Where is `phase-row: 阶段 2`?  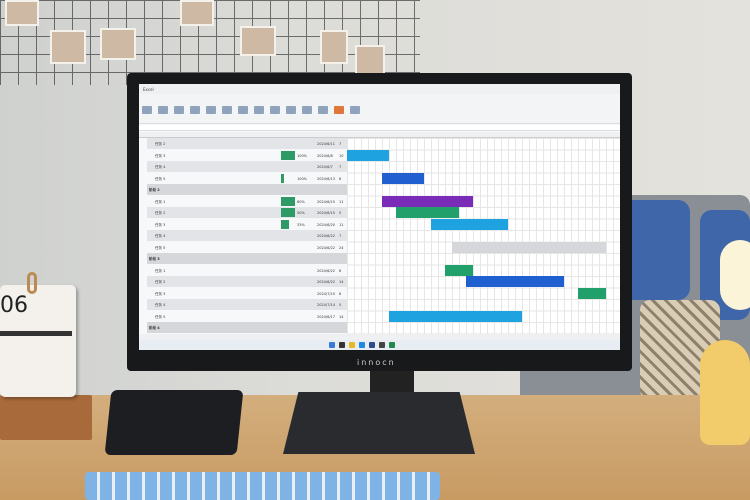
phase-row: 阶段 2 is located at coordinates (247, 189).